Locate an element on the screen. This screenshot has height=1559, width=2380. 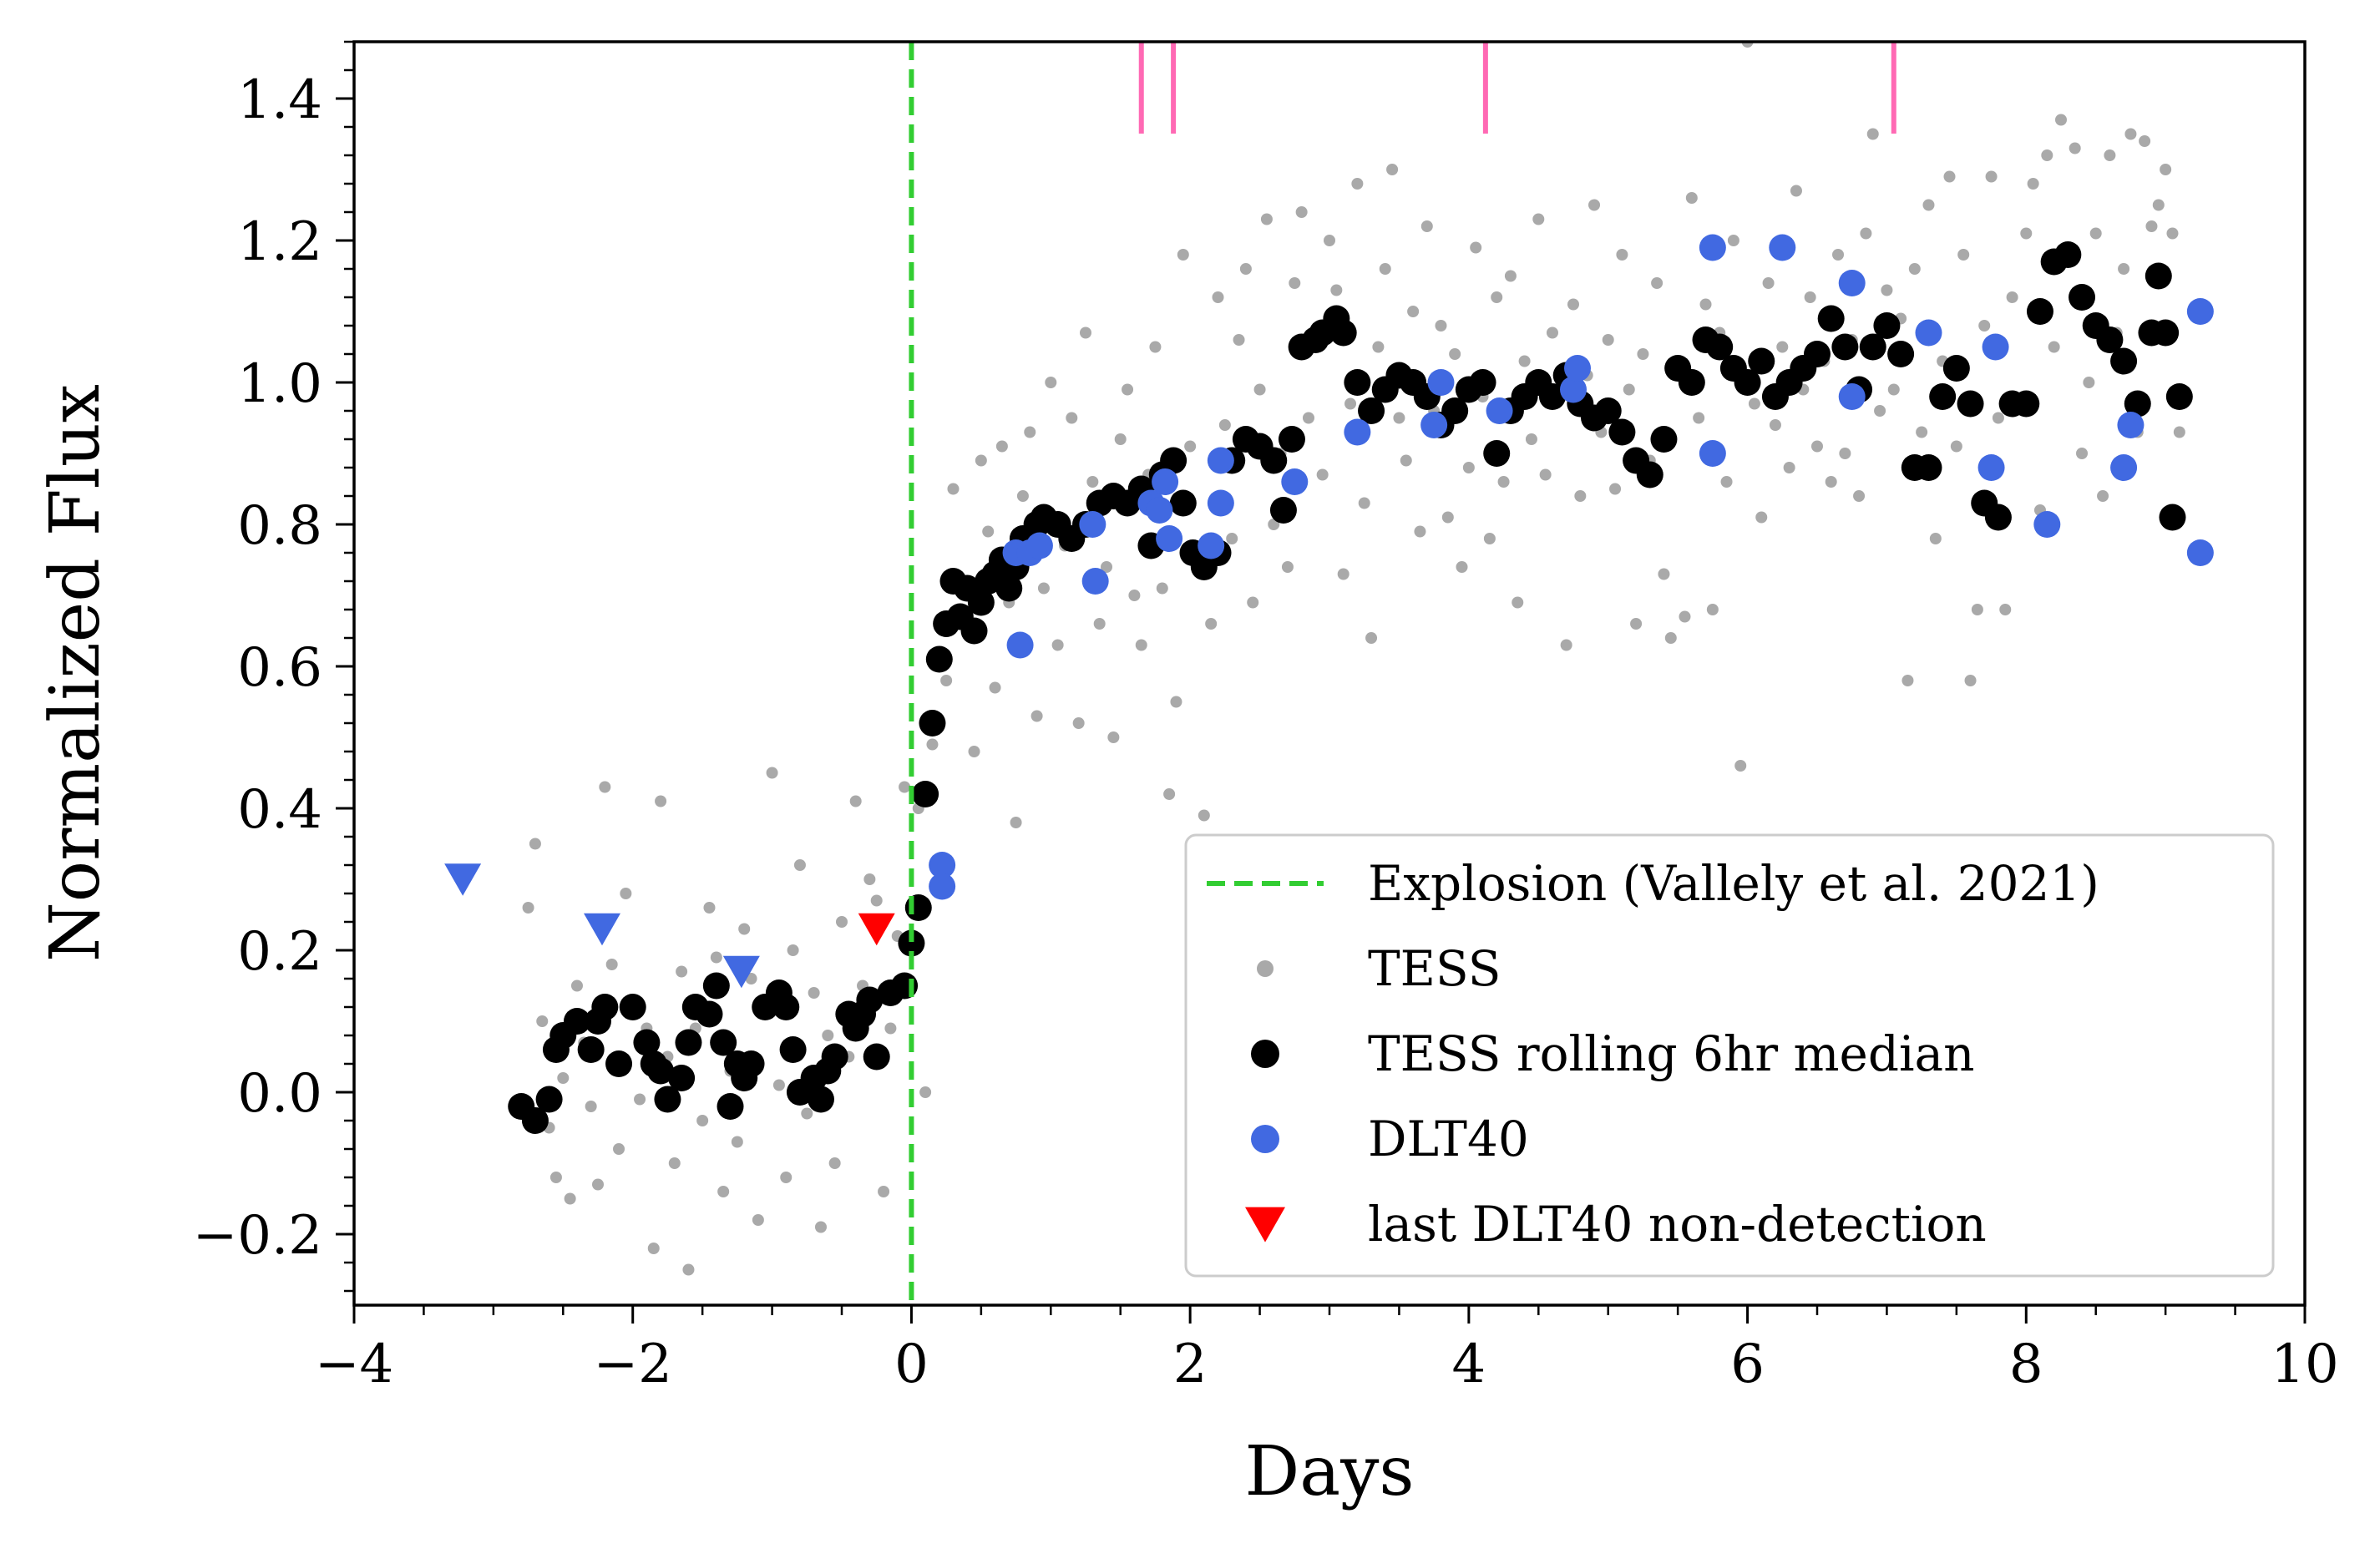
x-tick-label: −4 is located at coordinates (354, 1364).